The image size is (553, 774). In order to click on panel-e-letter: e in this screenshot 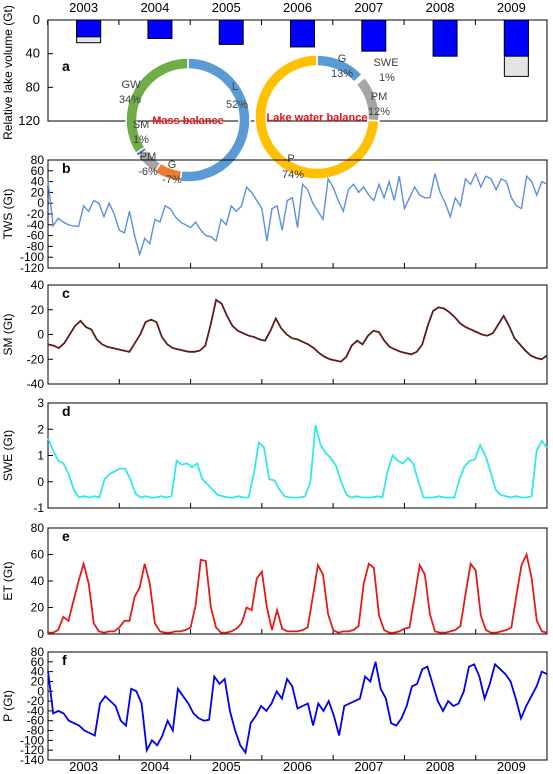, I will do `click(66, 536)`.